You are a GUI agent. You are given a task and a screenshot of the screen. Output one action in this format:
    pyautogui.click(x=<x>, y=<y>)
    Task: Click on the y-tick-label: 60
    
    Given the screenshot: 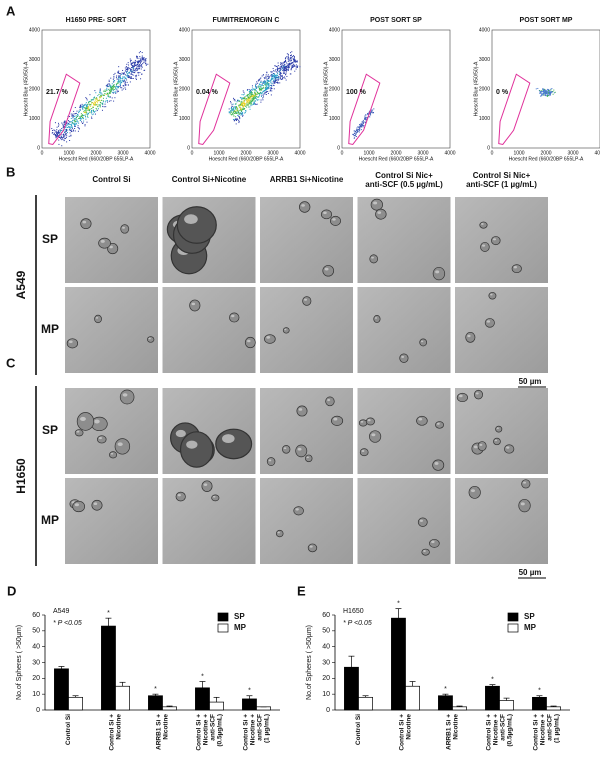 What is the action you would take?
    pyautogui.click(x=36, y=615)
    